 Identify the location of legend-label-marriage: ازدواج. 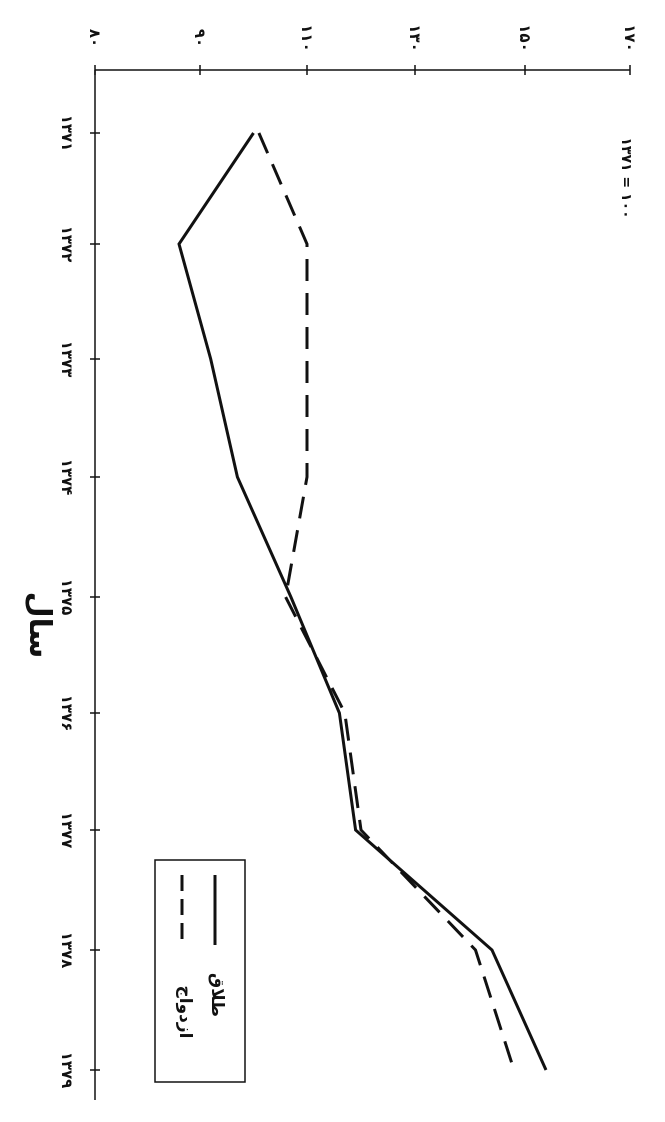
(185, 1012).